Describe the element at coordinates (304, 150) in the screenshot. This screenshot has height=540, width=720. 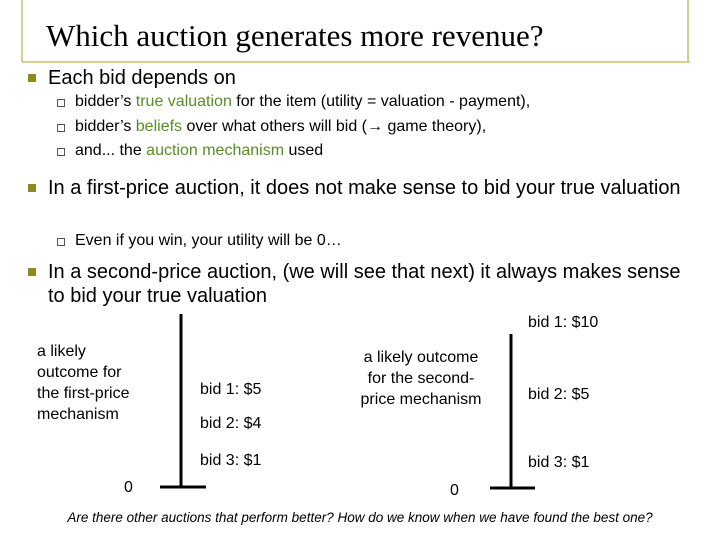
I see `text-part: used` at that location.